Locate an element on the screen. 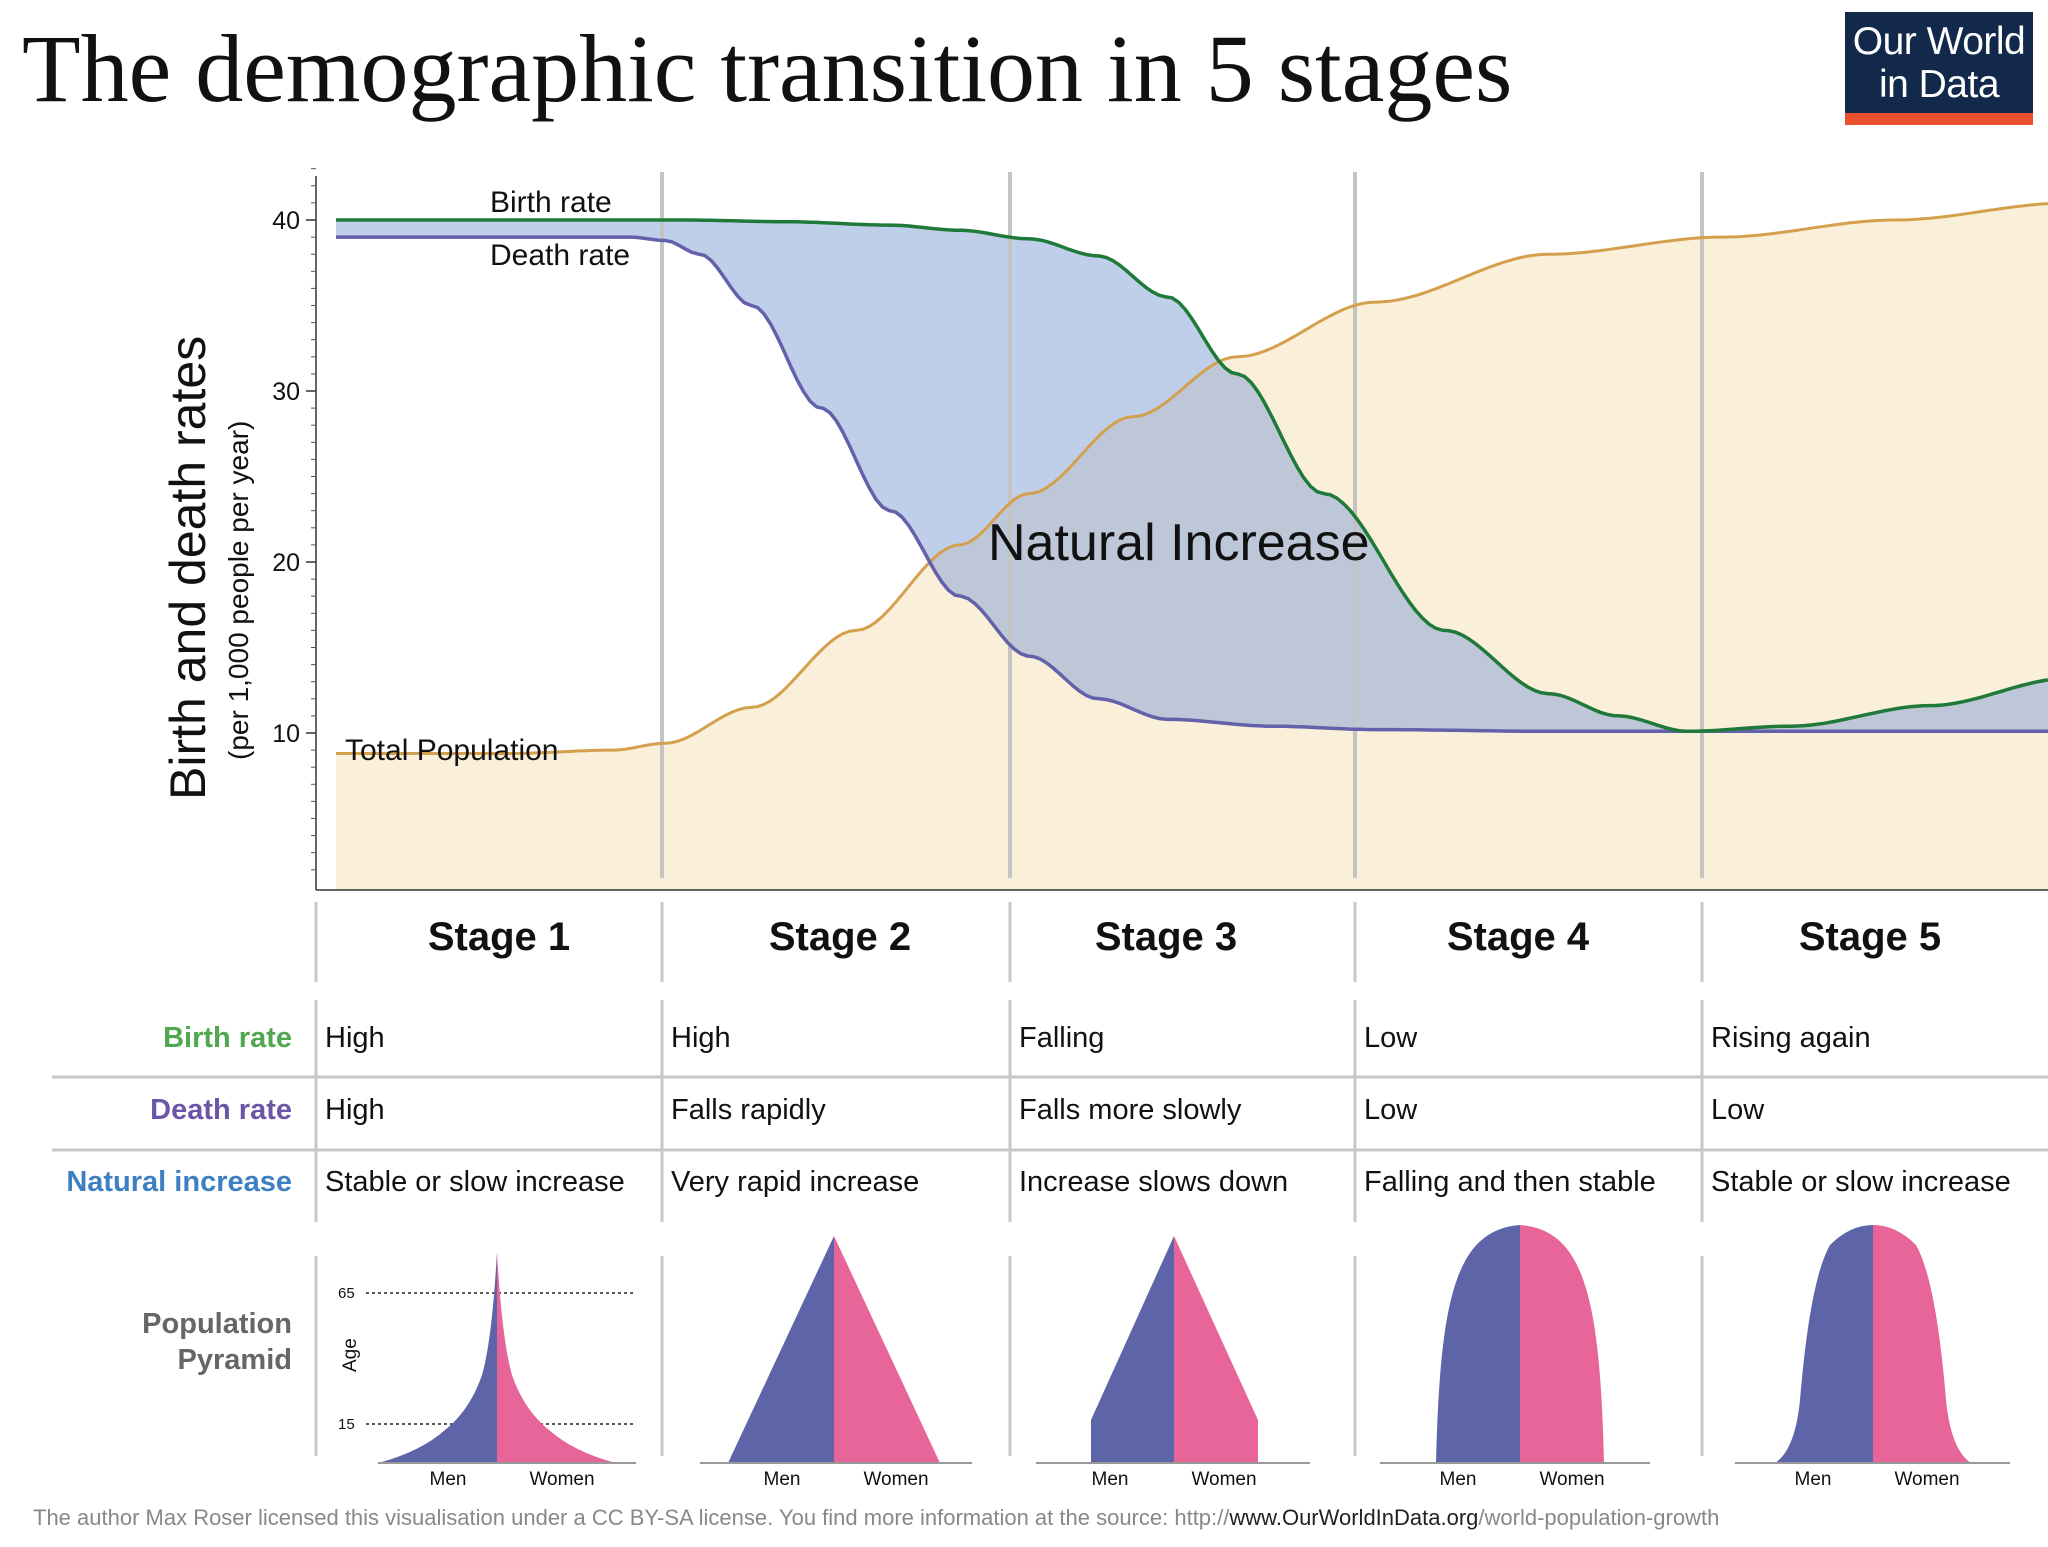 The width and height of the screenshot is (2048, 1547). page-title: The demographic transition in 5 stages is located at coordinates (767, 68).